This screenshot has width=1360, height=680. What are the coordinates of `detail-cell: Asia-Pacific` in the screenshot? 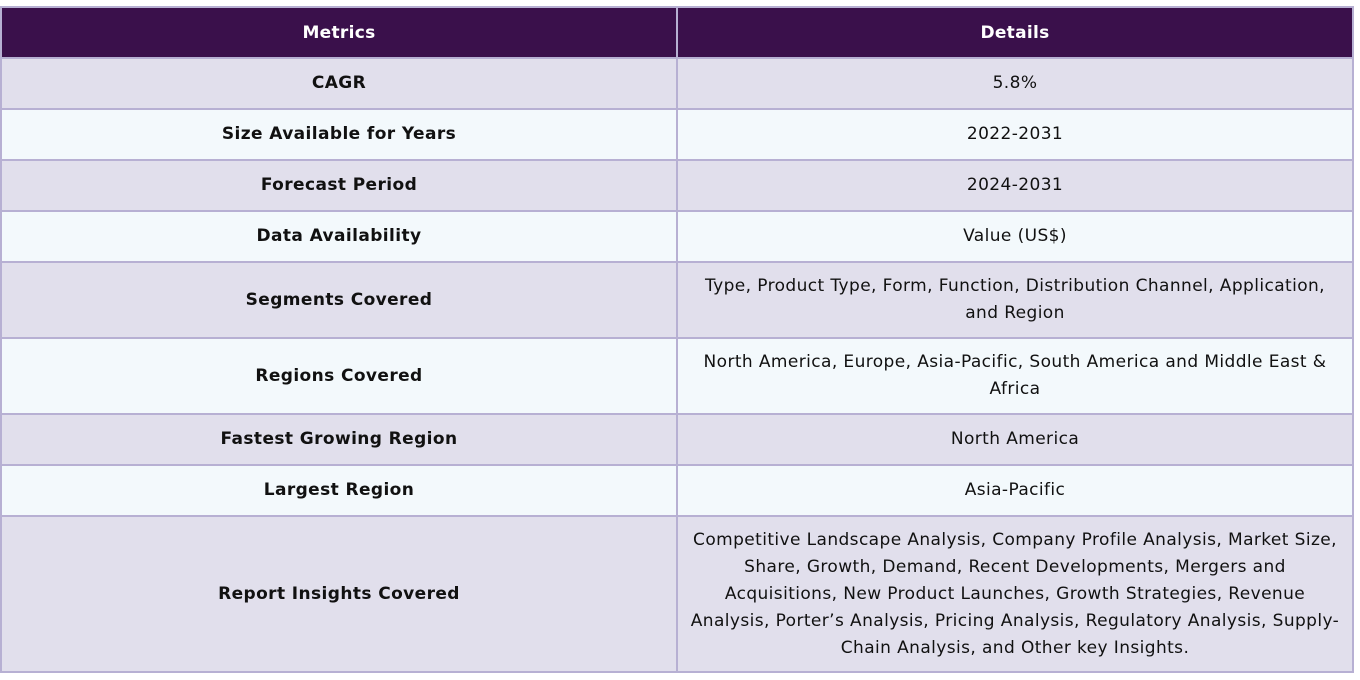 It's located at (1015, 490).